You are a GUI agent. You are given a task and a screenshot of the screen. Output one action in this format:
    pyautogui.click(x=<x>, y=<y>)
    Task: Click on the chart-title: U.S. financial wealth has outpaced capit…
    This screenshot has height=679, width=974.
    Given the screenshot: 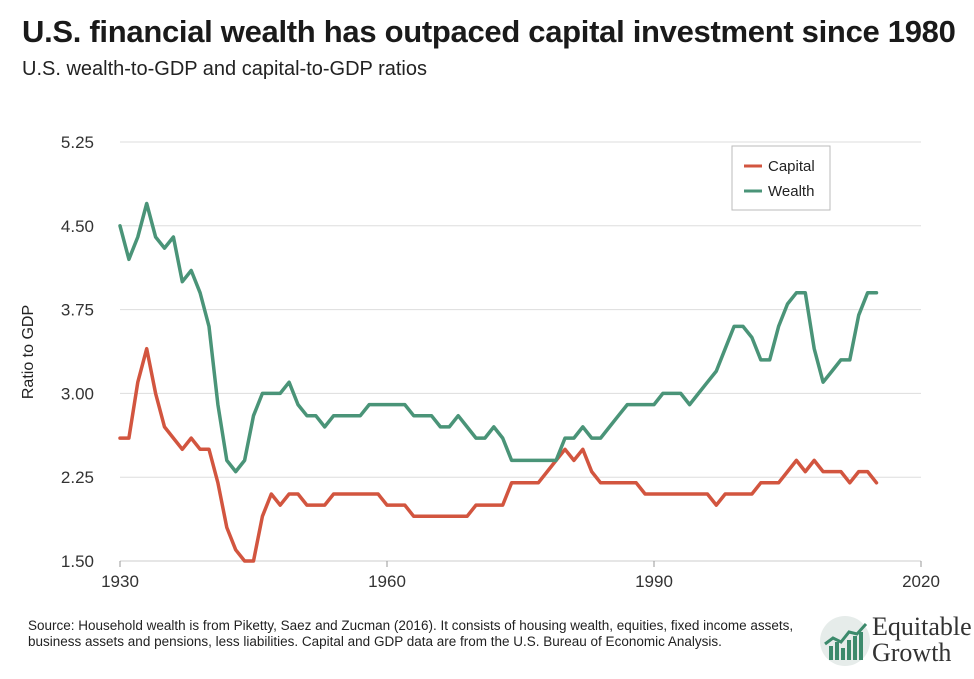 What is the action you would take?
    pyautogui.click(x=489, y=31)
    